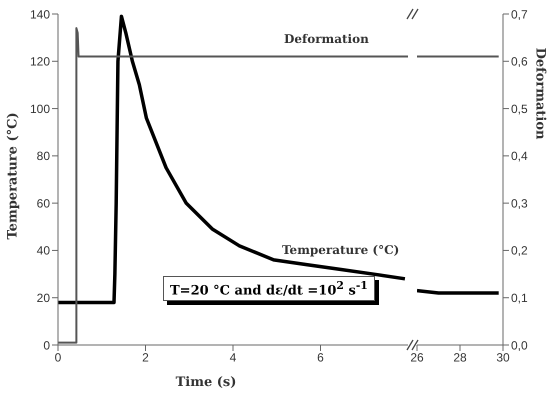 The height and width of the screenshot is (407, 550). I want to click on y-tick-label: 140, so click(40, 14).